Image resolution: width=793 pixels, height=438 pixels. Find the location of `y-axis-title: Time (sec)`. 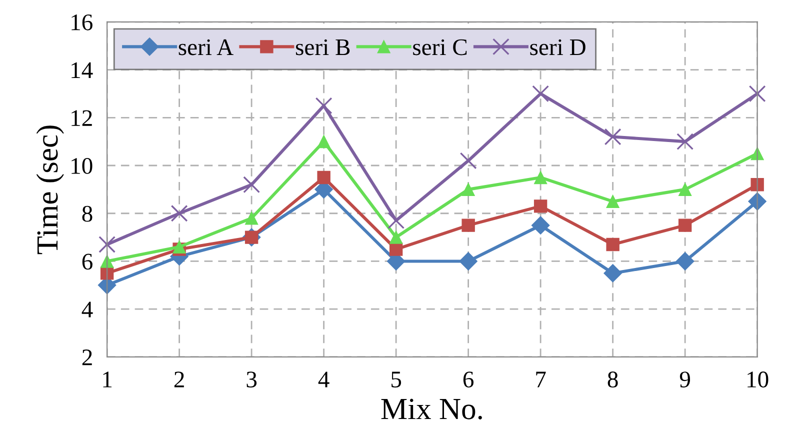

y-axis-title: Time (sec) is located at coordinates (50, 190).